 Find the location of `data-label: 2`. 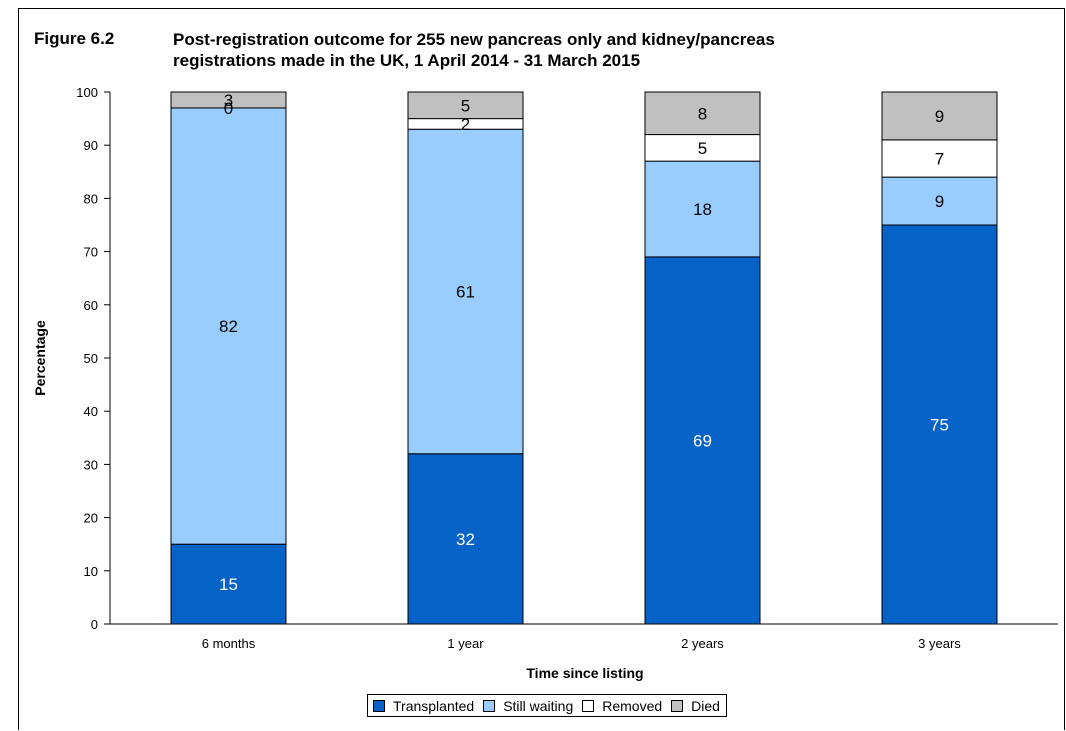

data-label: 2 is located at coordinates (465, 124).